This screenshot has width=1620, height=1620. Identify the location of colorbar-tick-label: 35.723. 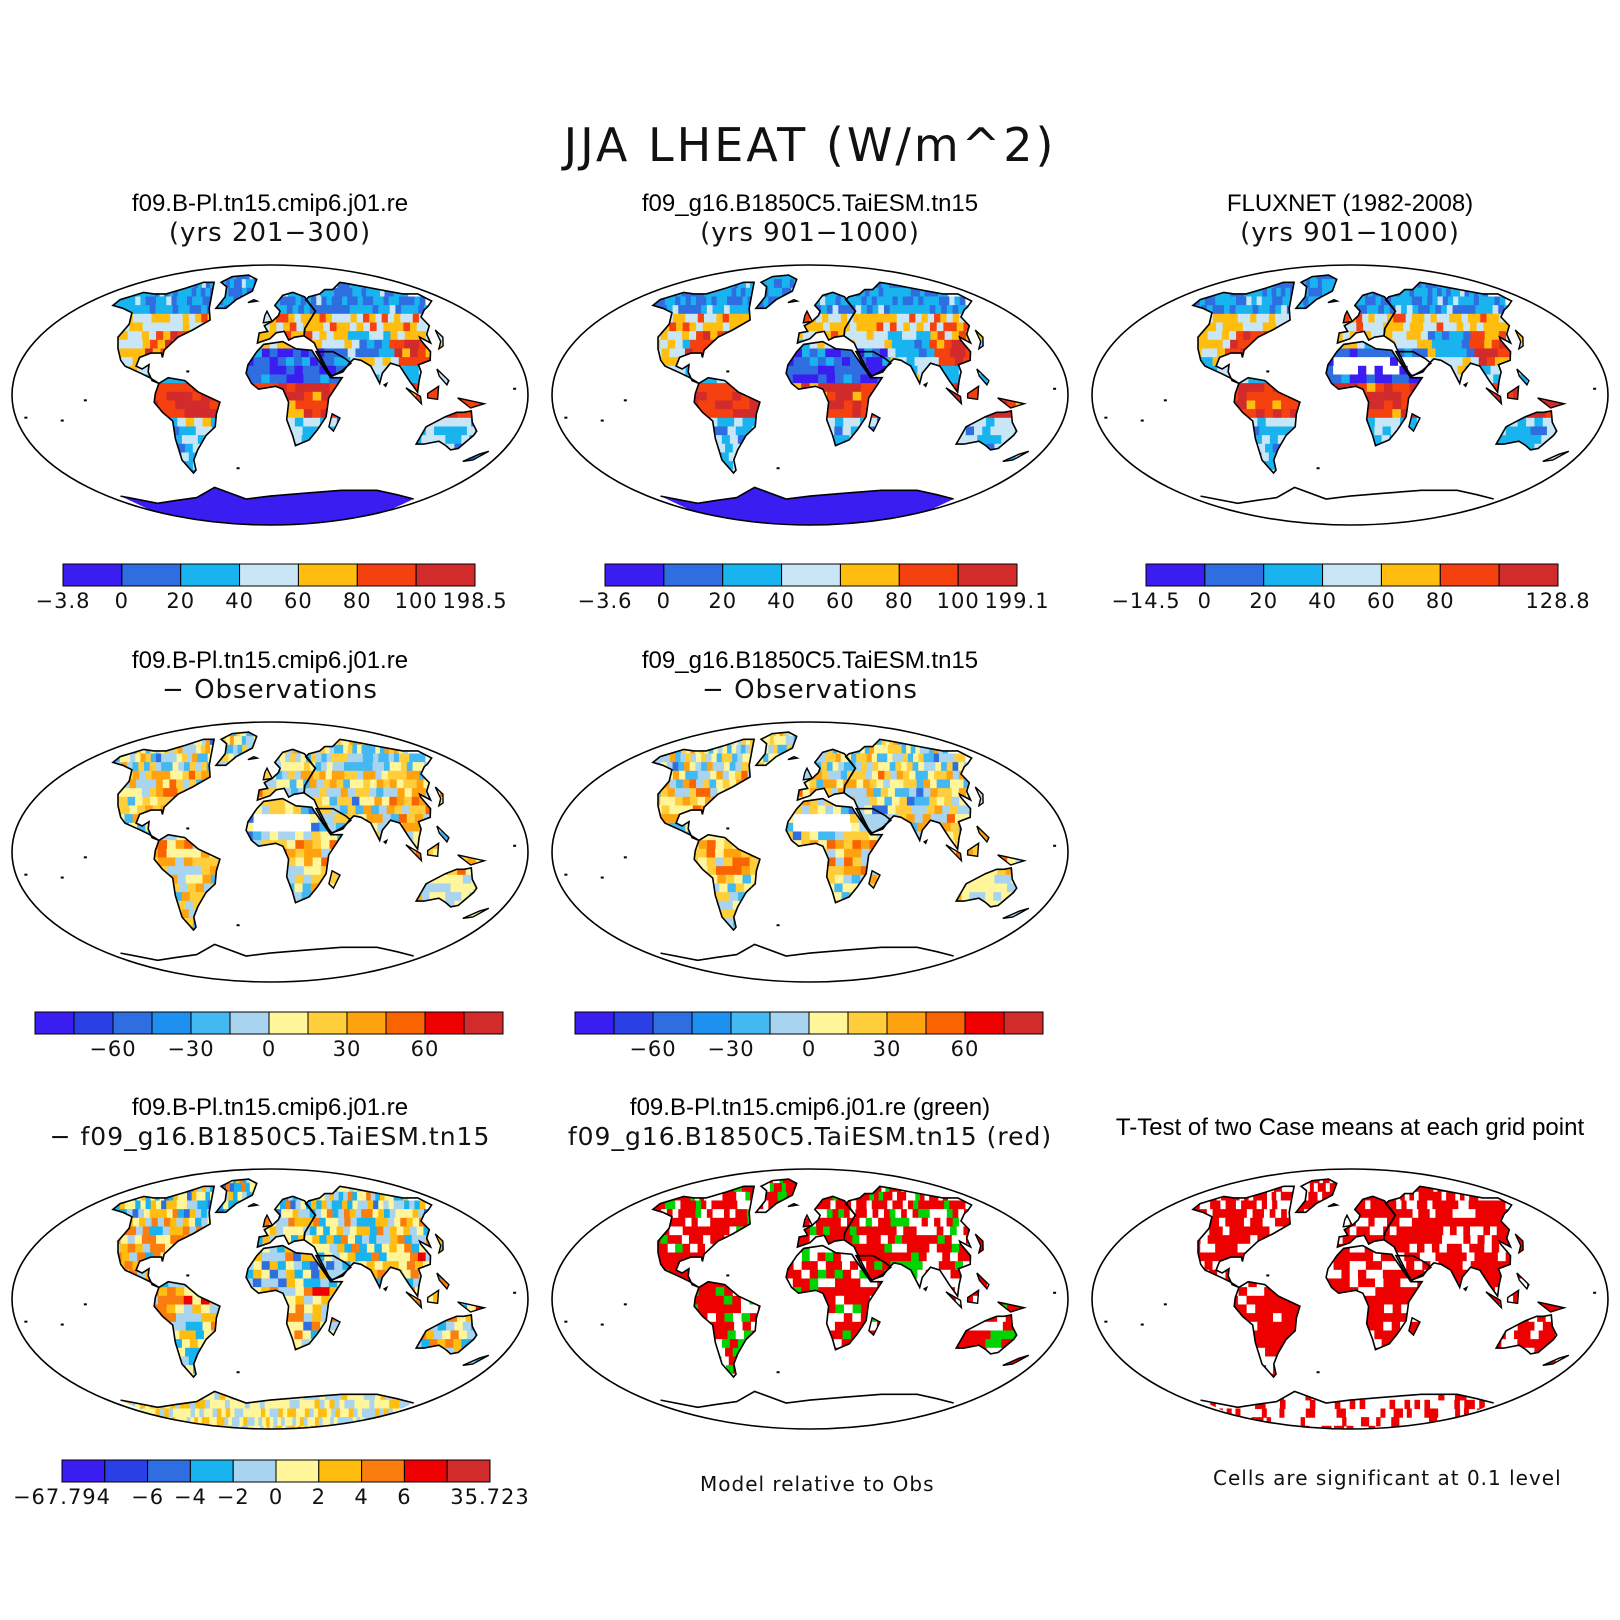
(489, 1497).